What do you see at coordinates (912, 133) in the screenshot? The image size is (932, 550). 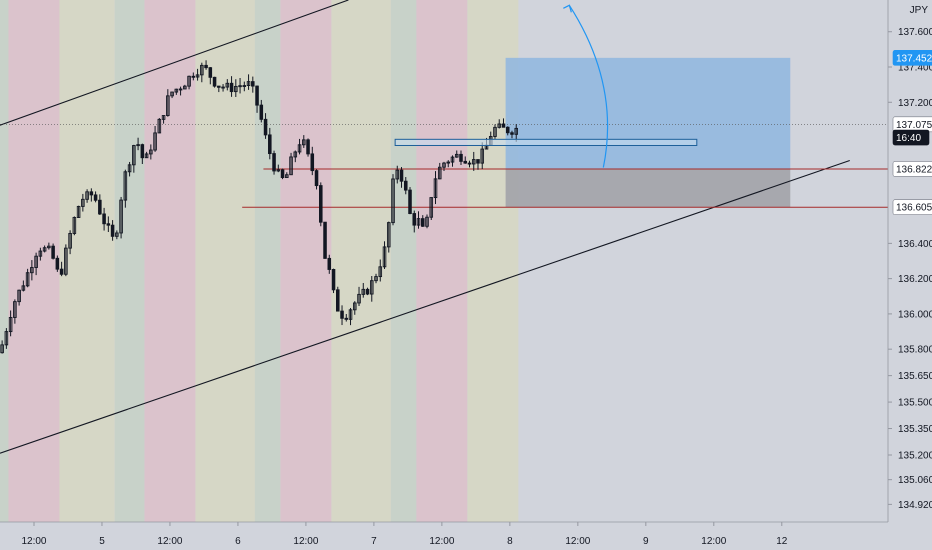 I see `price-labels: 137.452 137.075 16:40 136.822 136.605` at bounding box center [912, 133].